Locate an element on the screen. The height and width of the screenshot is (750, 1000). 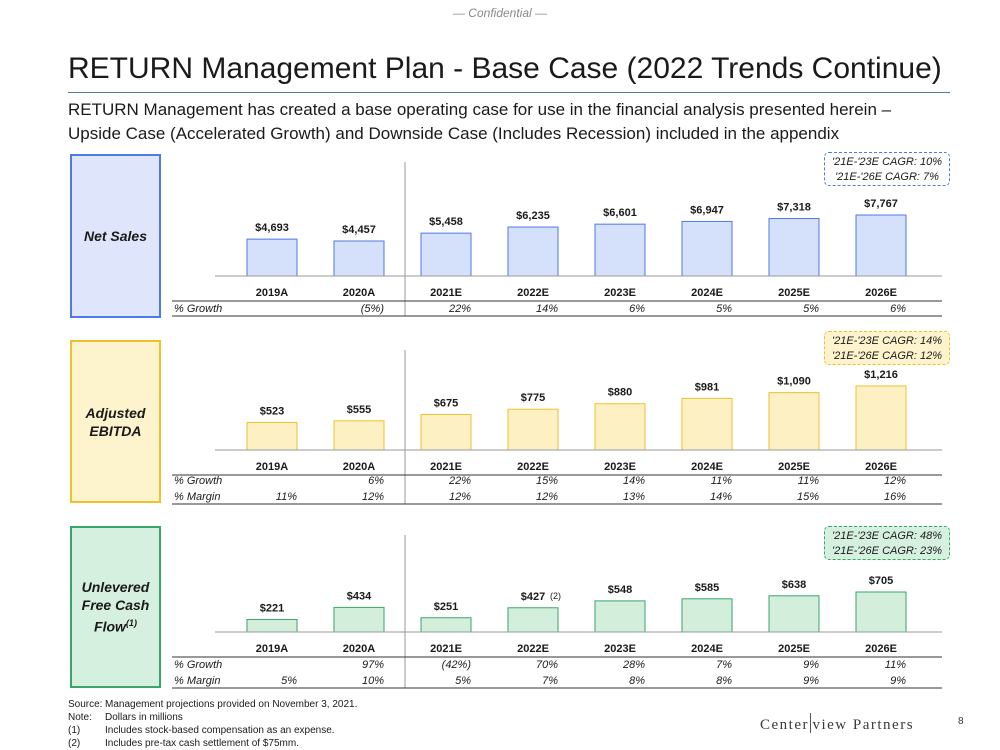
data-label: $427 is located at coordinates (533, 597).